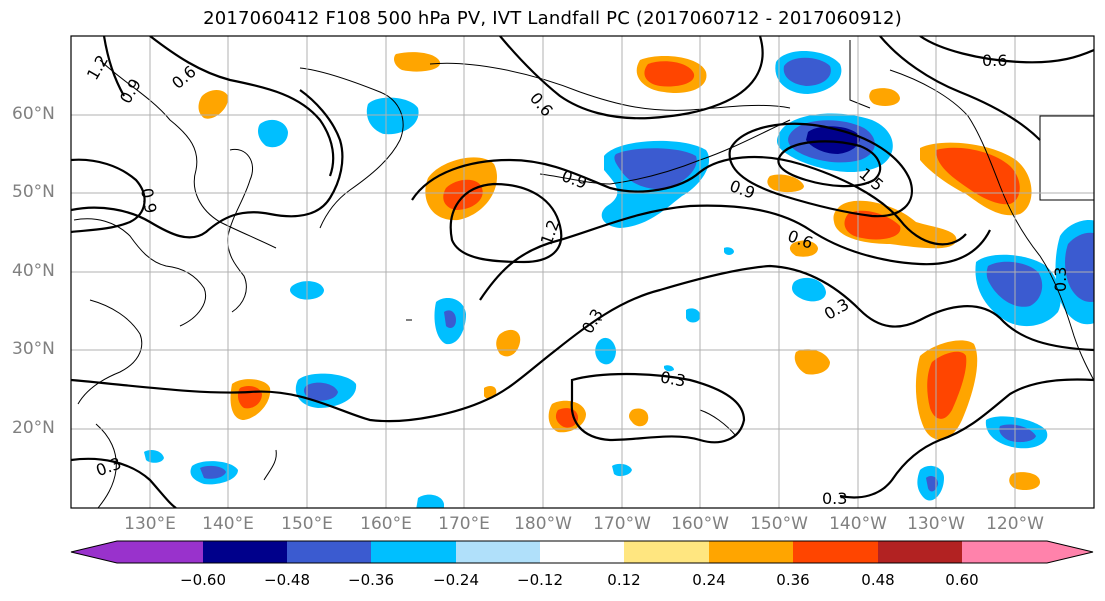  I want to click on colorbar-extend-low, so click(94, 552).